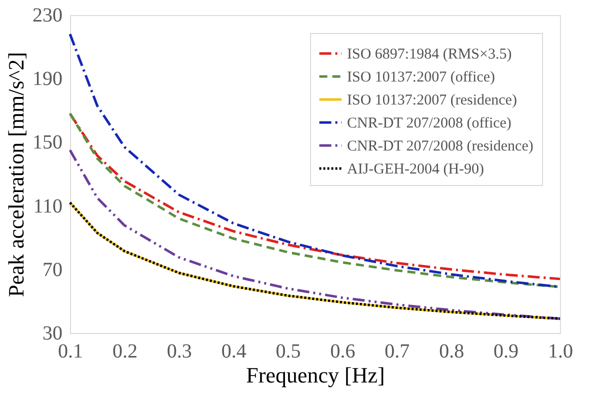 This screenshot has width=608, height=405. Describe the element at coordinates (506, 351) in the screenshot. I see `x-tick-label: 0.9` at that location.